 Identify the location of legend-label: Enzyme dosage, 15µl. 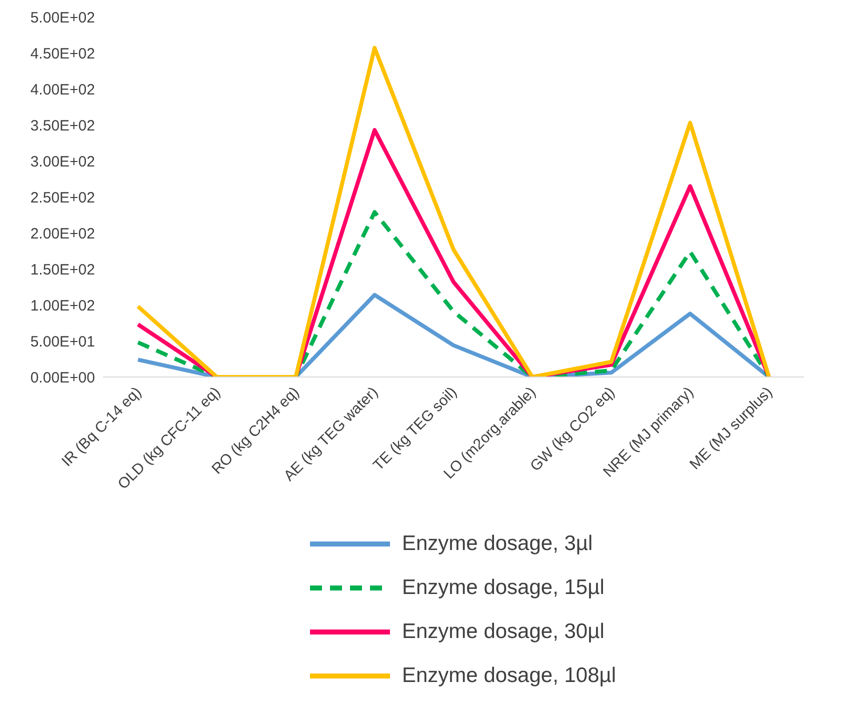
(503, 588).